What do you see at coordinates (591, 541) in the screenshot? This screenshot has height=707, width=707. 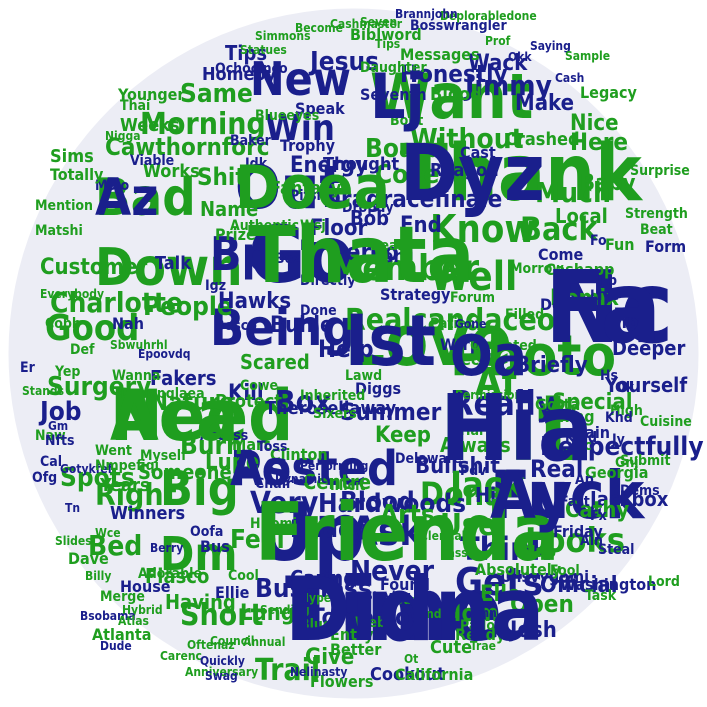 I see `cloud-word: Ain` at bounding box center [591, 541].